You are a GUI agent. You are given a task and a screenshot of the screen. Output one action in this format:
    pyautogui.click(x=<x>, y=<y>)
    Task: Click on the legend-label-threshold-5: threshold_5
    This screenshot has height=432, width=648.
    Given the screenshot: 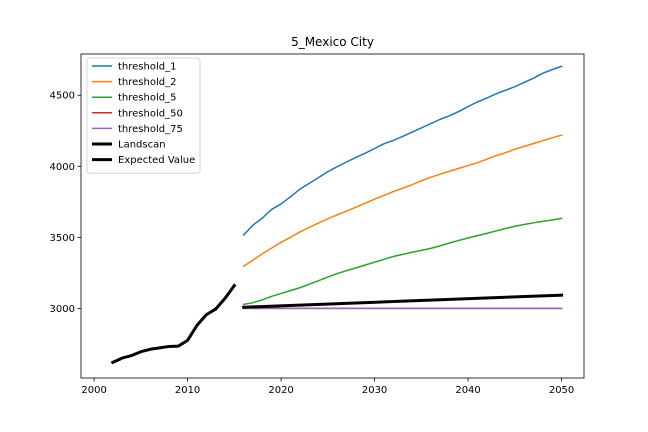 What is the action you would take?
    pyautogui.click(x=147, y=98)
    